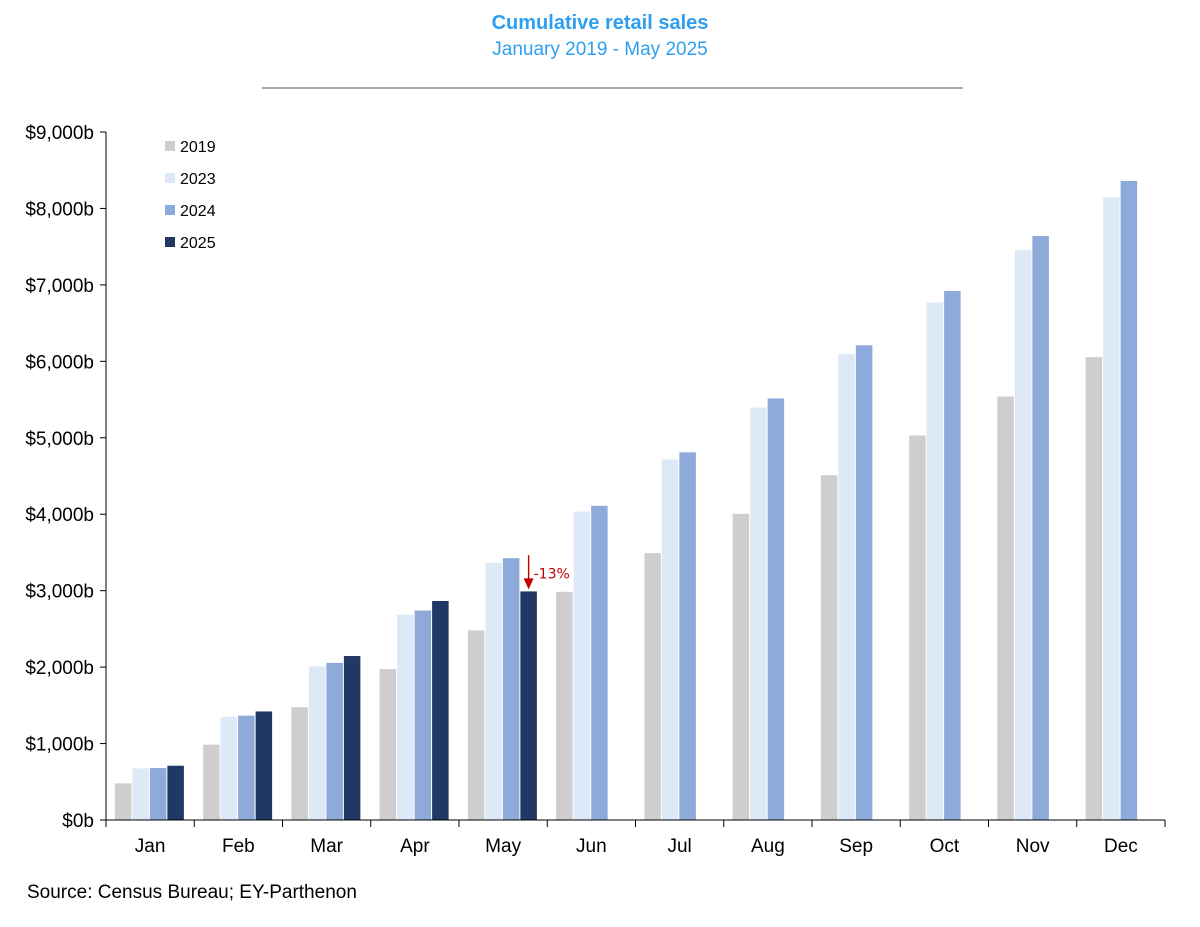 This screenshot has height=927, width=1200. I want to click on legend-label-2025: 2025, so click(198, 243).